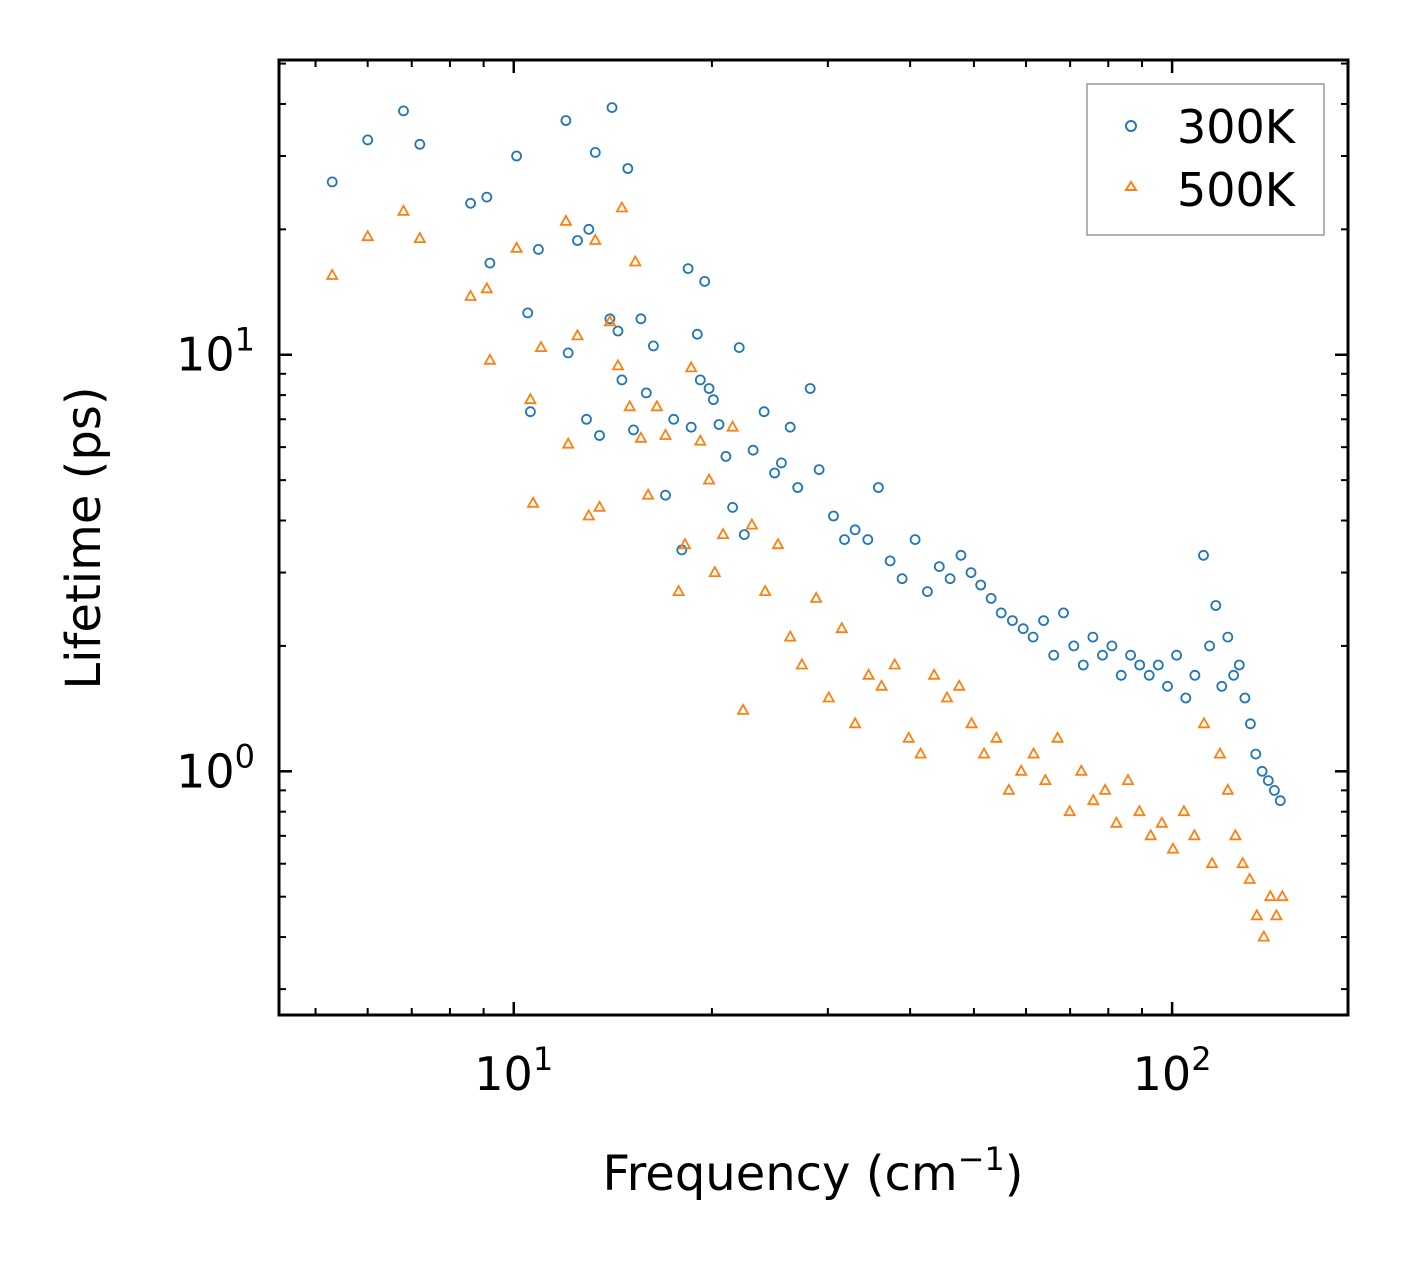 Image resolution: width=1408 pixels, height=1265 pixels. What do you see at coordinates (84, 537) in the screenshot?
I see `y-axis-label: Lifetime (ps)` at bounding box center [84, 537].